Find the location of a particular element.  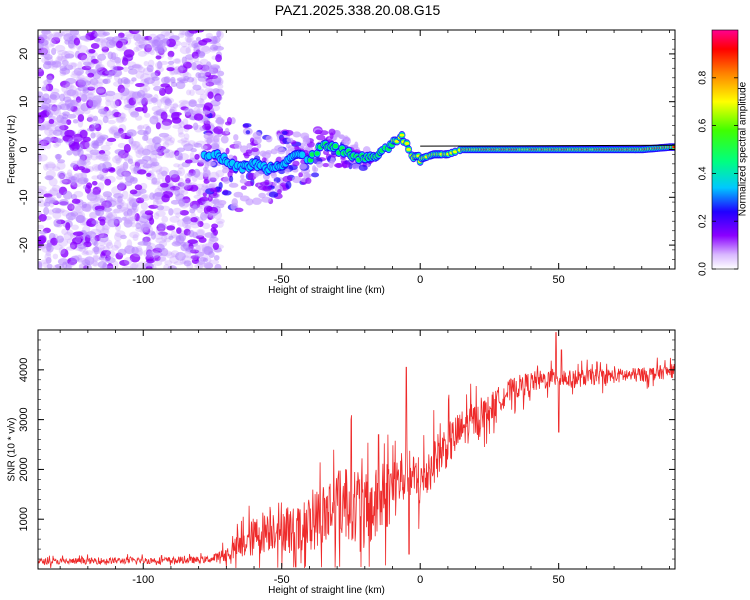

colorbar-tick-label: 0.2 is located at coordinates (703, 221).